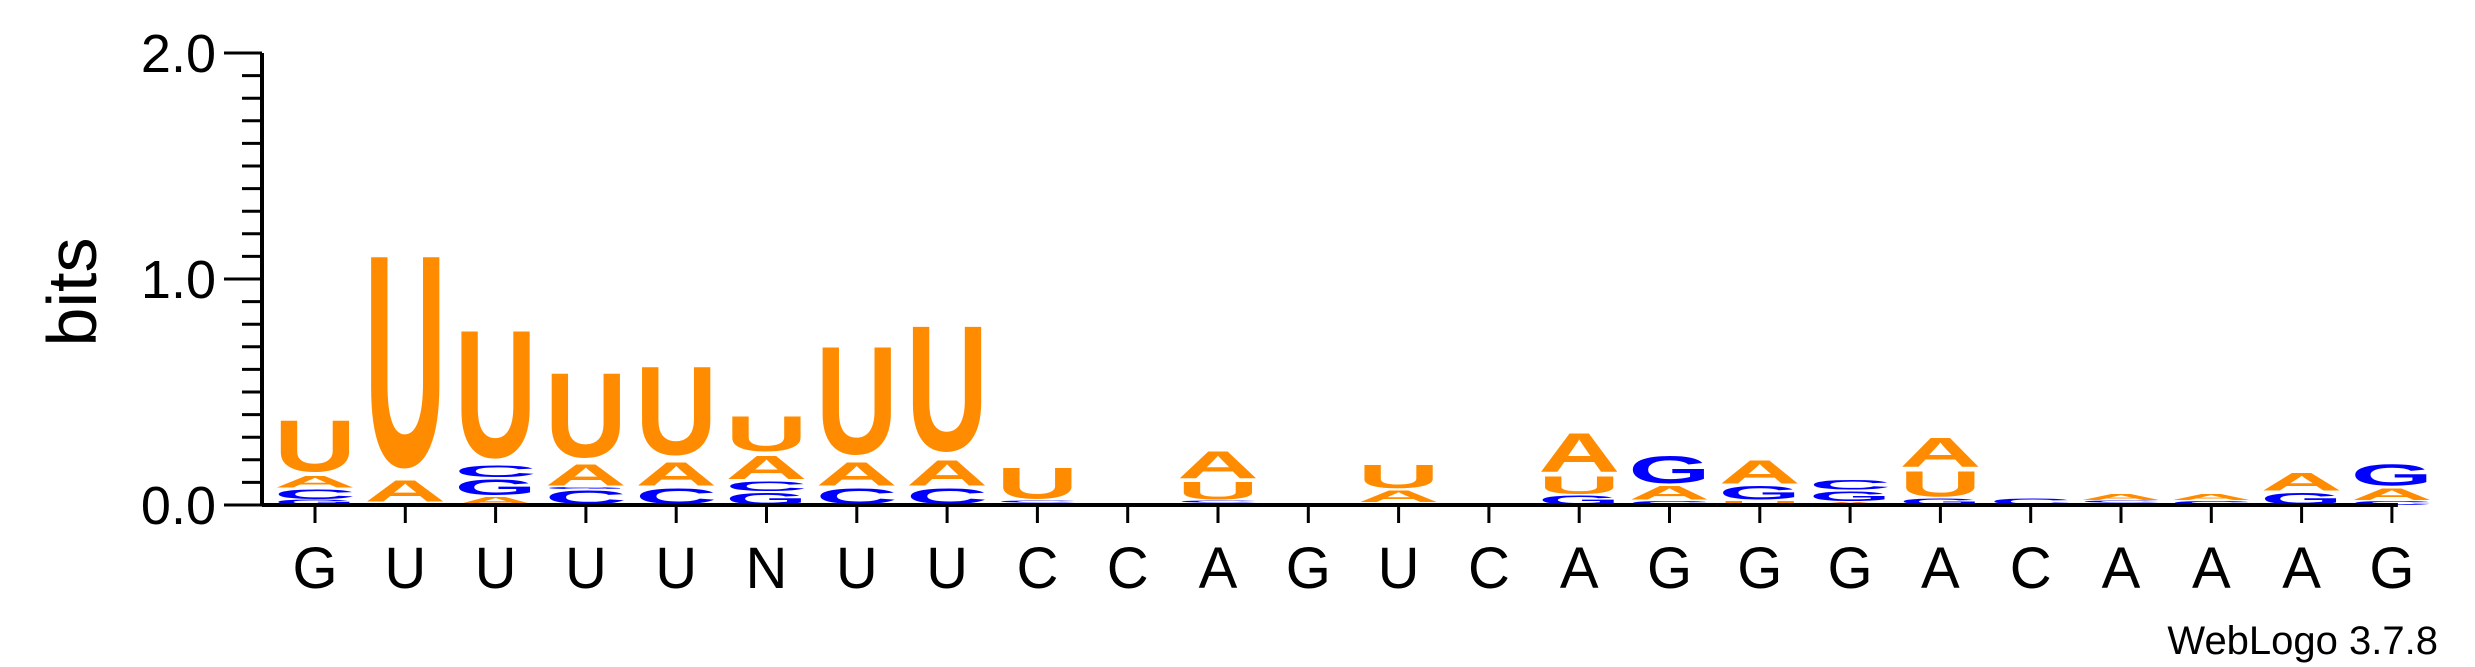 The height and width of the screenshot is (667, 2475). Describe the element at coordinates (767, 568) in the screenshot. I see `position-label: N` at that location.